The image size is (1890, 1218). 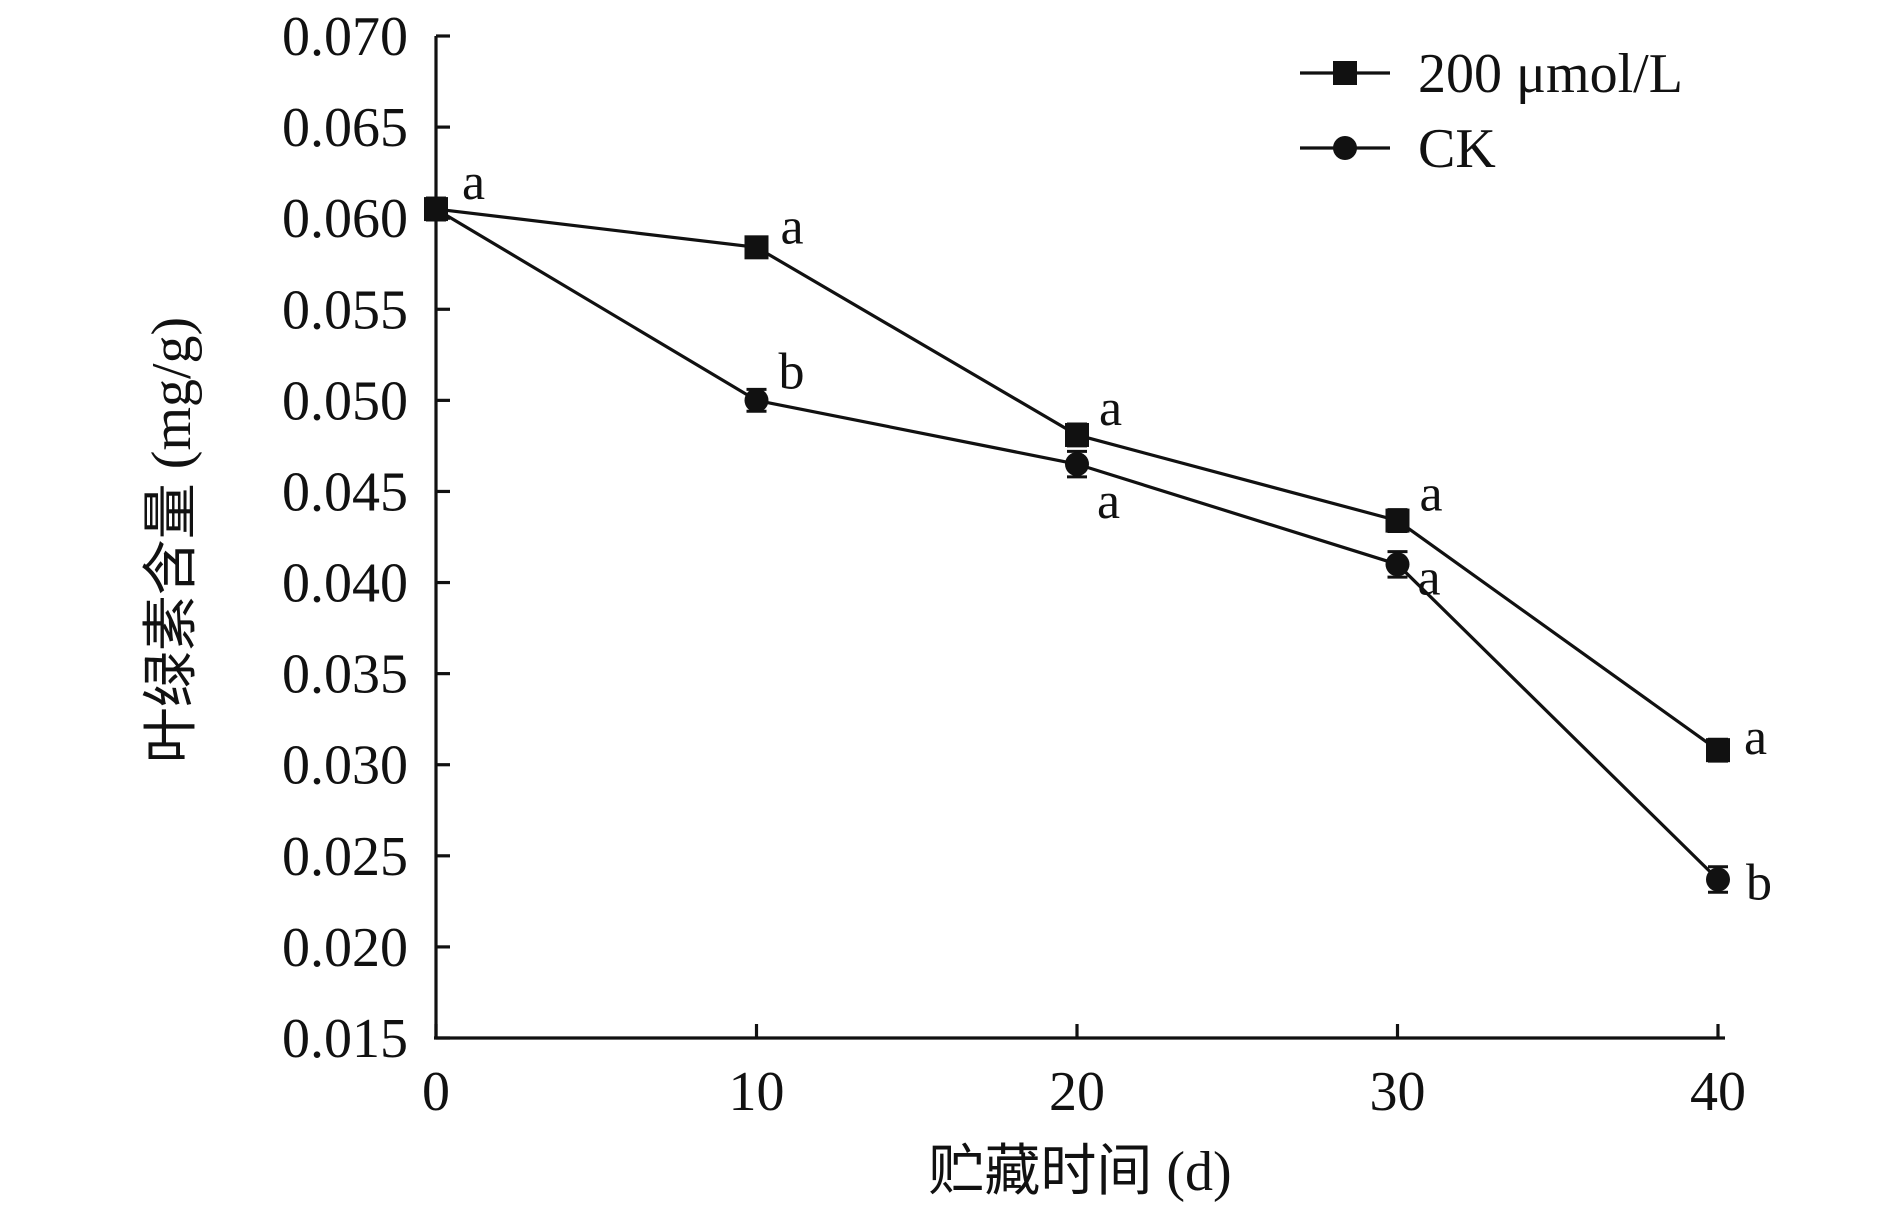 What do you see at coordinates (345, 857) in the screenshot?
I see `y-tick-label: 0.025` at bounding box center [345, 857].